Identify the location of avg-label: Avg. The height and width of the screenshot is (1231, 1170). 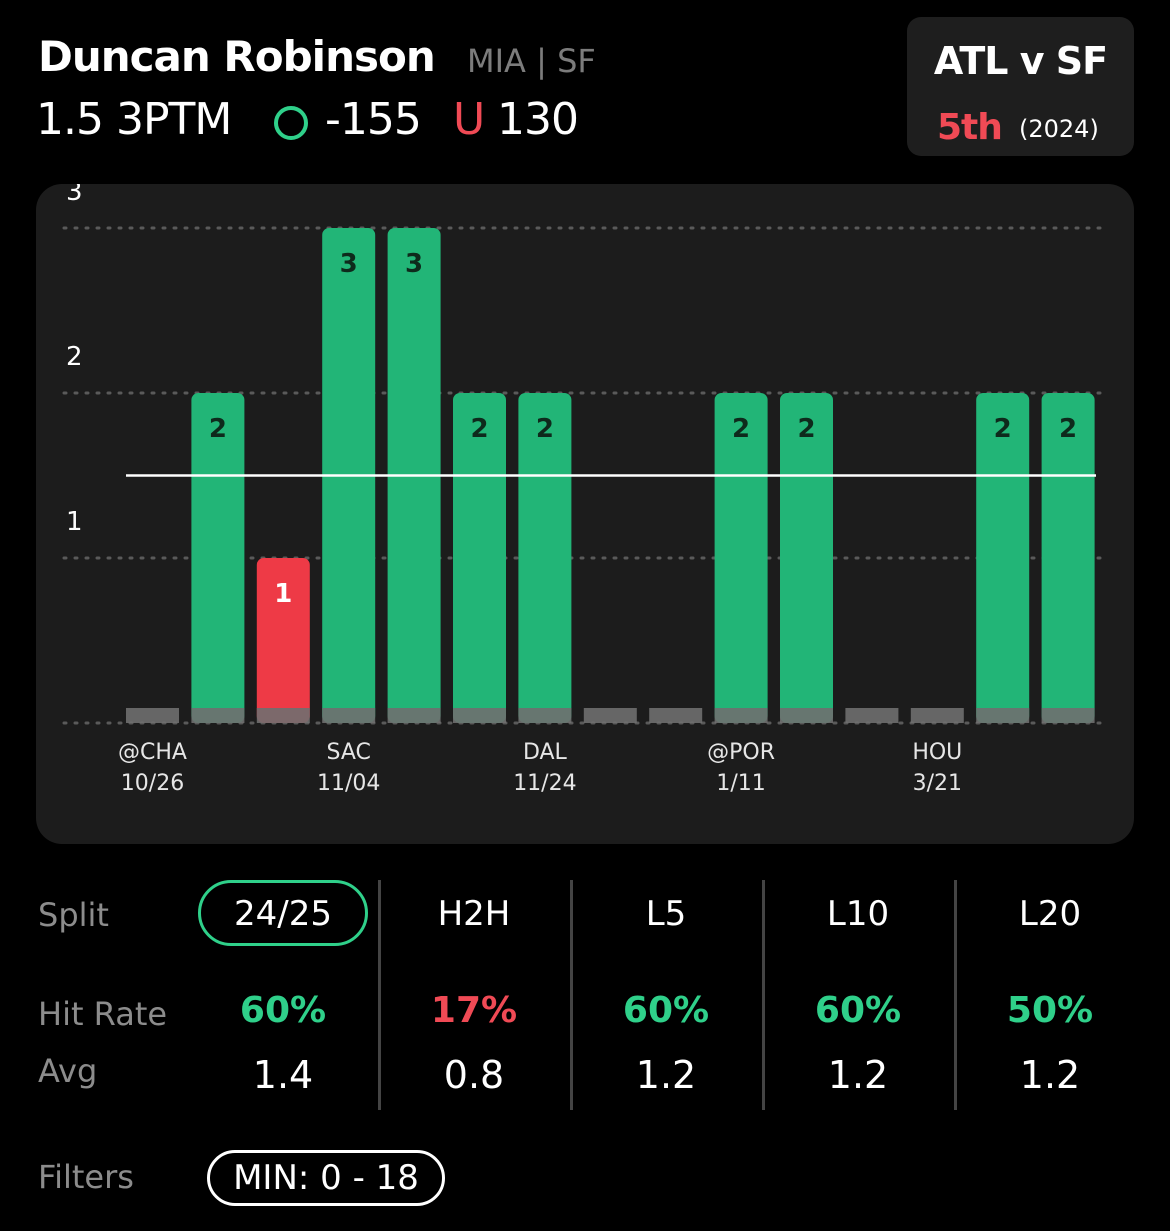
(68, 1071).